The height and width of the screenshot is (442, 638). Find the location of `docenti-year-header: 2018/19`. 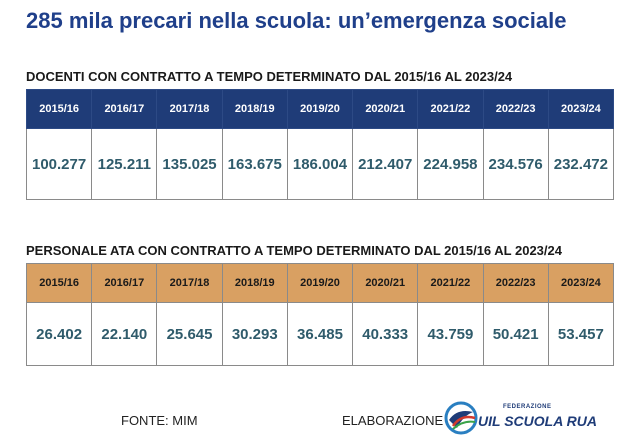

docenti-year-header: 2018/19 is located at coordinates (254, 109).